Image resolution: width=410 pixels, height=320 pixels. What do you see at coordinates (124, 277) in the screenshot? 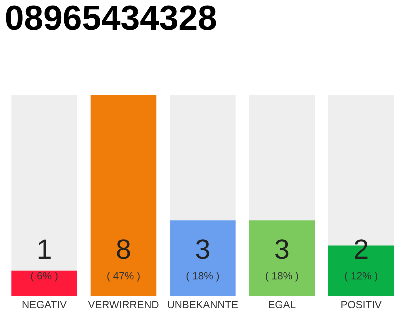
I see `annotation: ( 47% )` at bounding box center [124, 277].